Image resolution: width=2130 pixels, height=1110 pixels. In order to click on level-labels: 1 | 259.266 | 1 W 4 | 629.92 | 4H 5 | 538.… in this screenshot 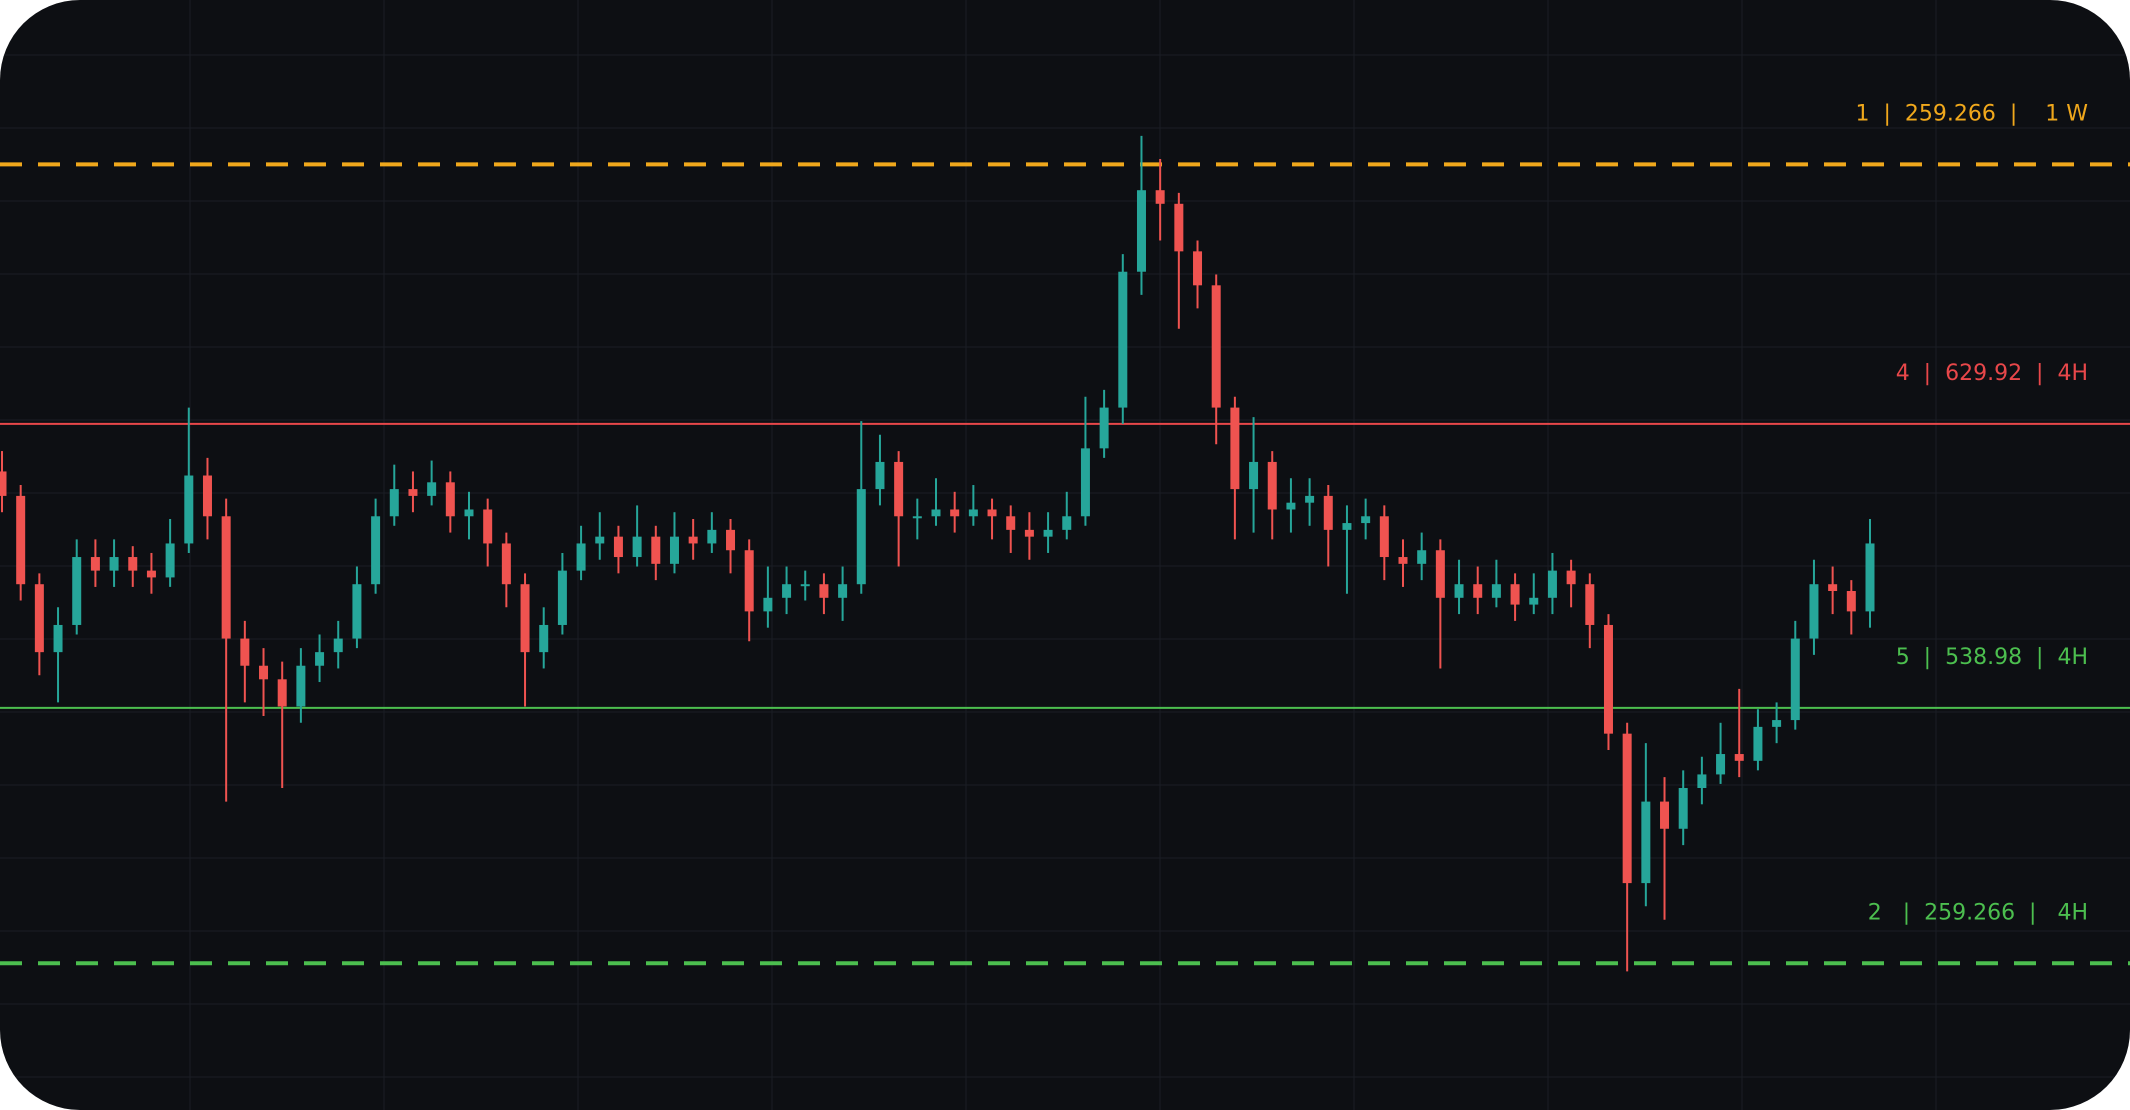, I will do `click(1972, 513)`.